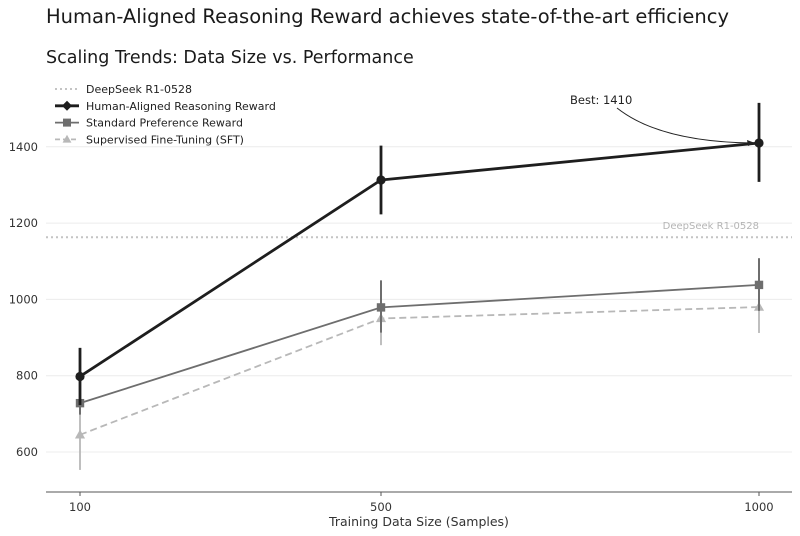 This screenshot has width=800, height=536. Describe the element at coordinates (23, 147) in the screenshot. I see `y-tick-label-1400: 1400` at that location.